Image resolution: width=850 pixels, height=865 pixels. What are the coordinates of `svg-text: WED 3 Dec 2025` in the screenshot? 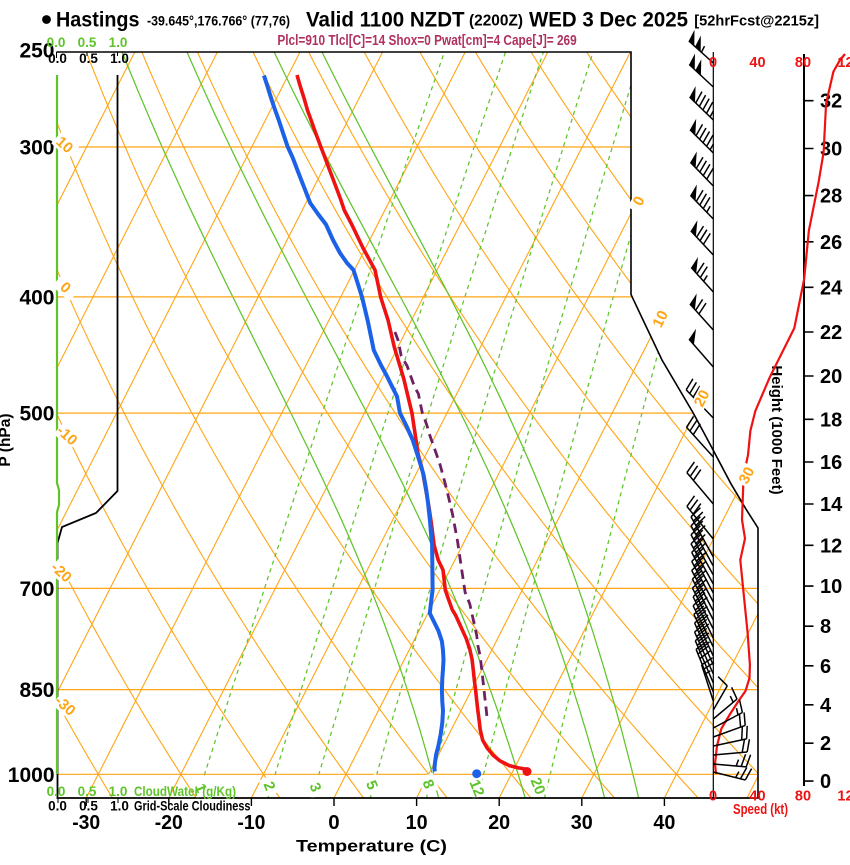 It's located at (608, 20).